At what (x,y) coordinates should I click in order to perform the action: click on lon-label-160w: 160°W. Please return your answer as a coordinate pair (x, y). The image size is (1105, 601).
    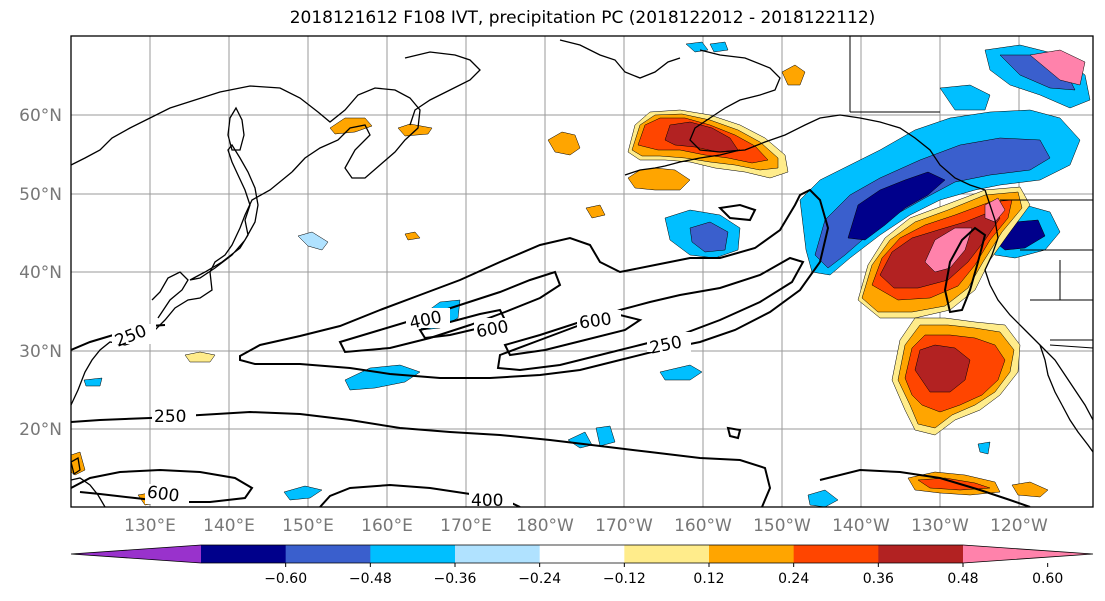
    Looking at the image, I should click on (703, 526).